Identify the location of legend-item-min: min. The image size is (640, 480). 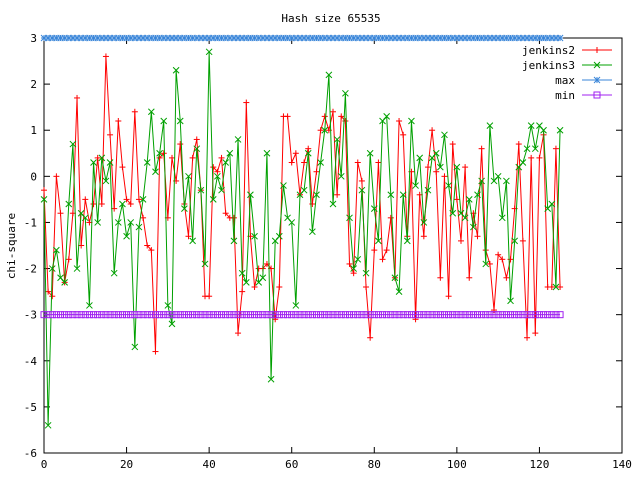
(583, 95).